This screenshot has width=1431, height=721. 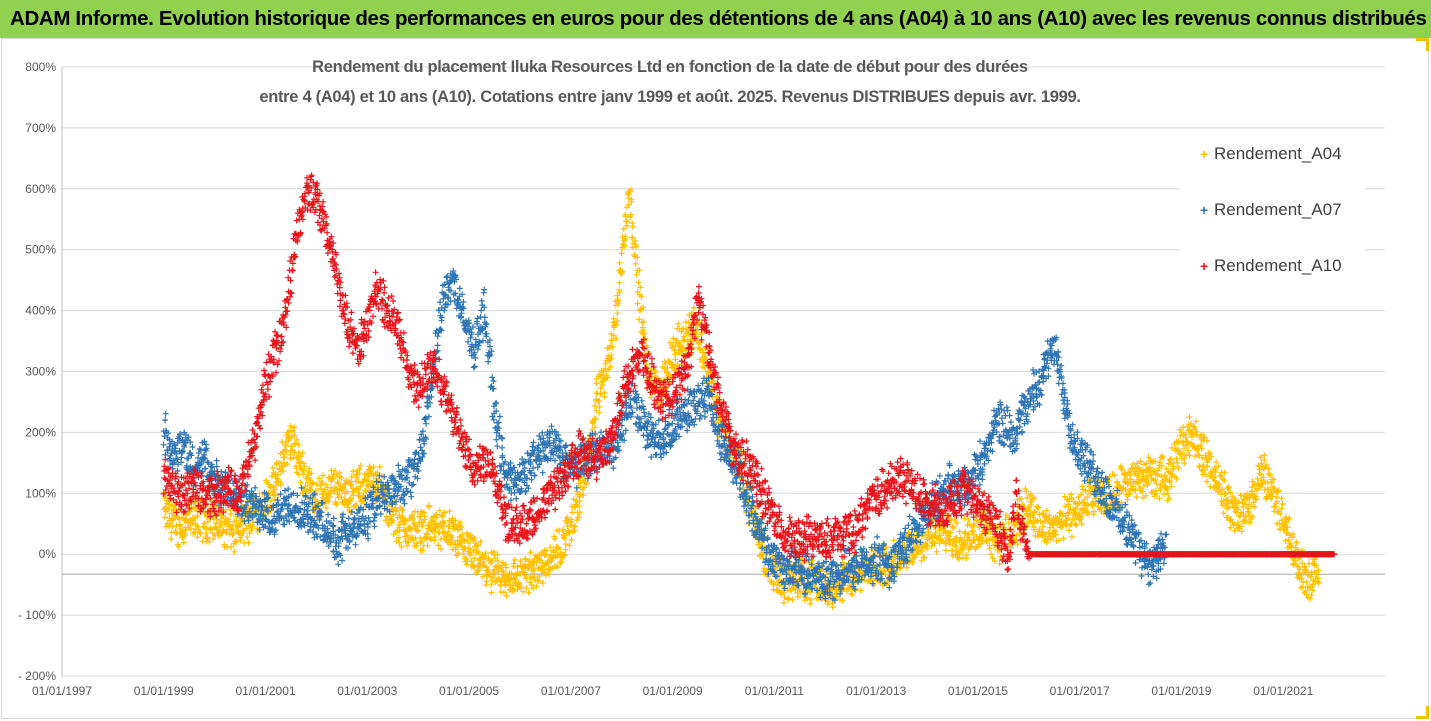 What do you see at coordinates (469, 691) in the screenshot?
I see `x-tick-label: 01/01/2005` at bounding box center [469, 691].